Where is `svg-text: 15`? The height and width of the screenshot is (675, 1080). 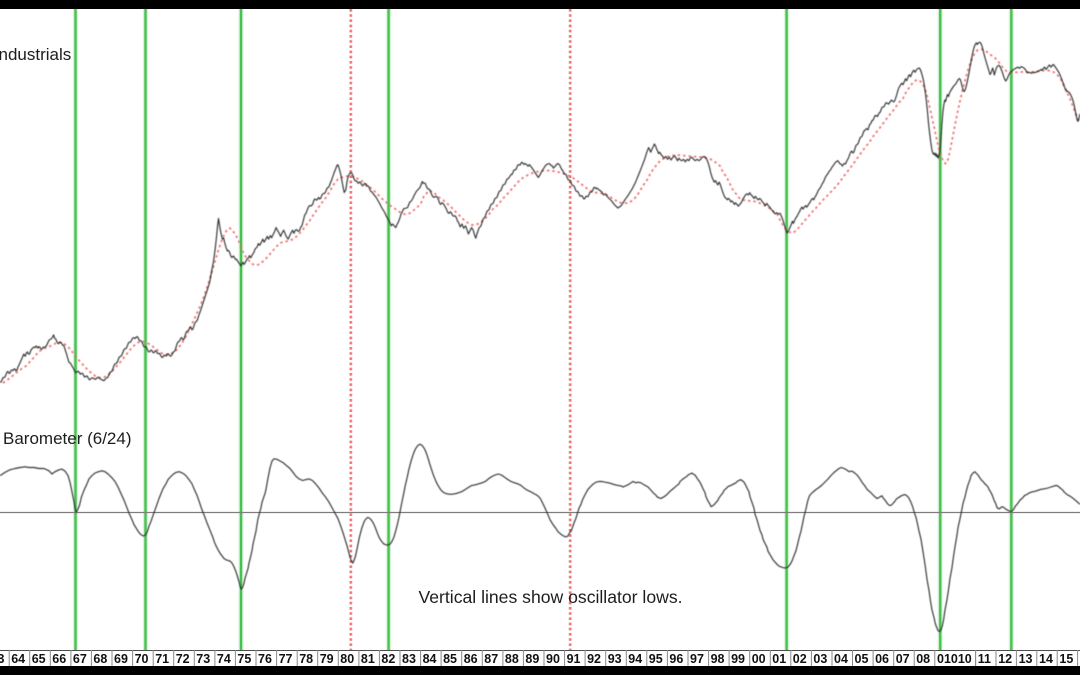
svg-text: 15 is located at coordinates (1066, 659).